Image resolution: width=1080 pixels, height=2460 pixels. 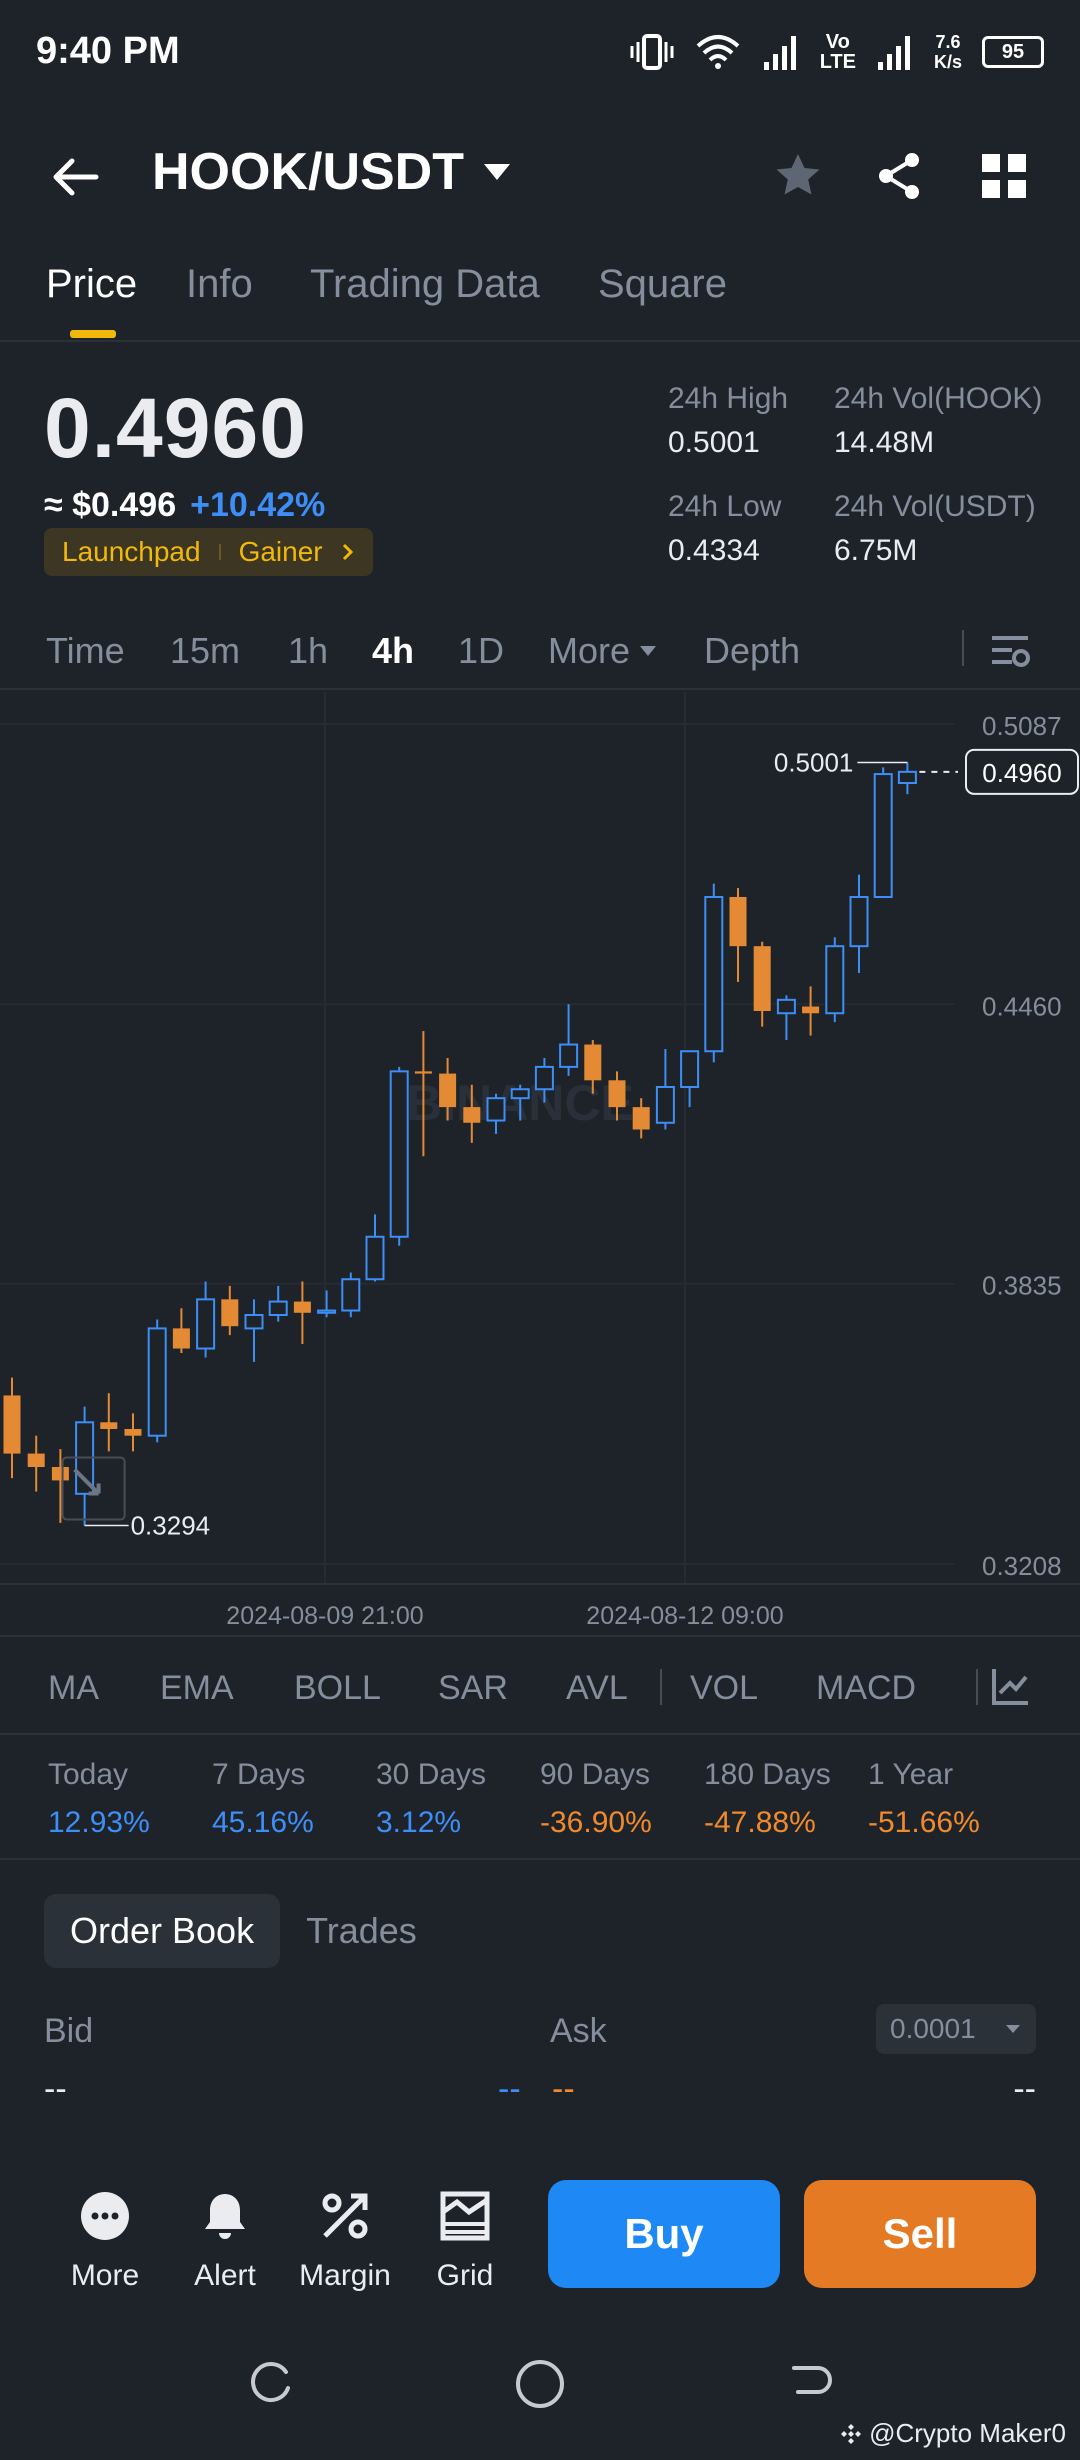 I want to click on more-icon, so click(x=105, y=2216).